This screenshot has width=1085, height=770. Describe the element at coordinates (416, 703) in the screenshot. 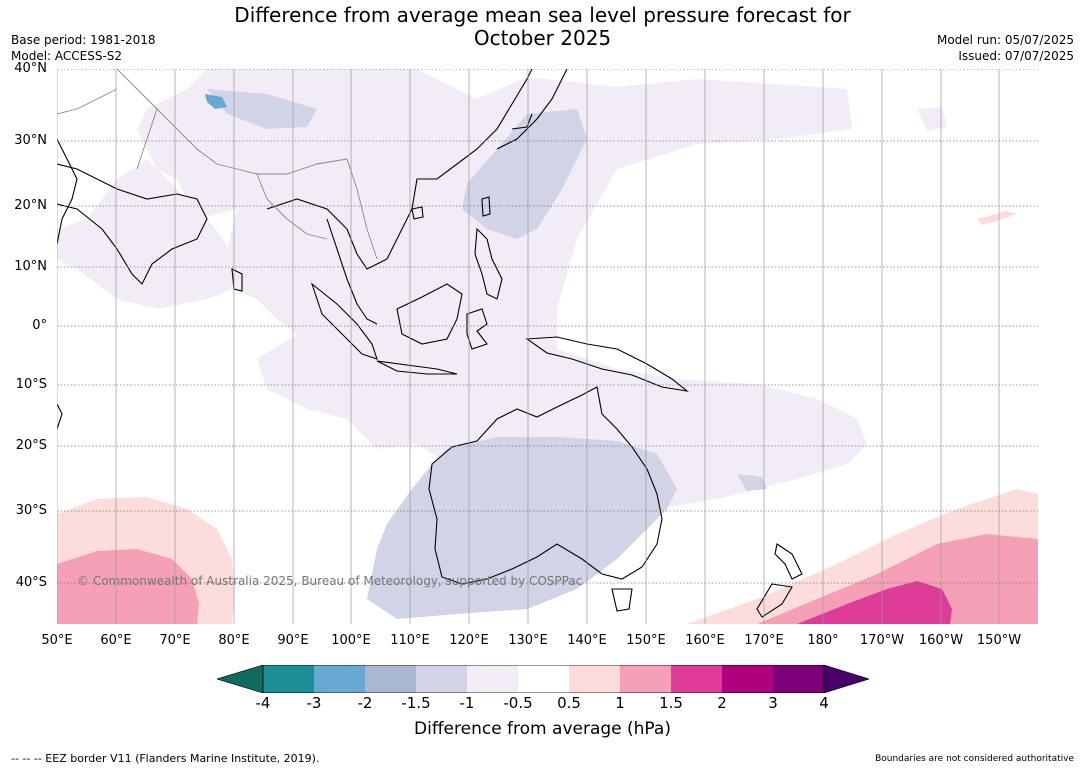

I see `colorbar-tick-3: -1.5` at that location.